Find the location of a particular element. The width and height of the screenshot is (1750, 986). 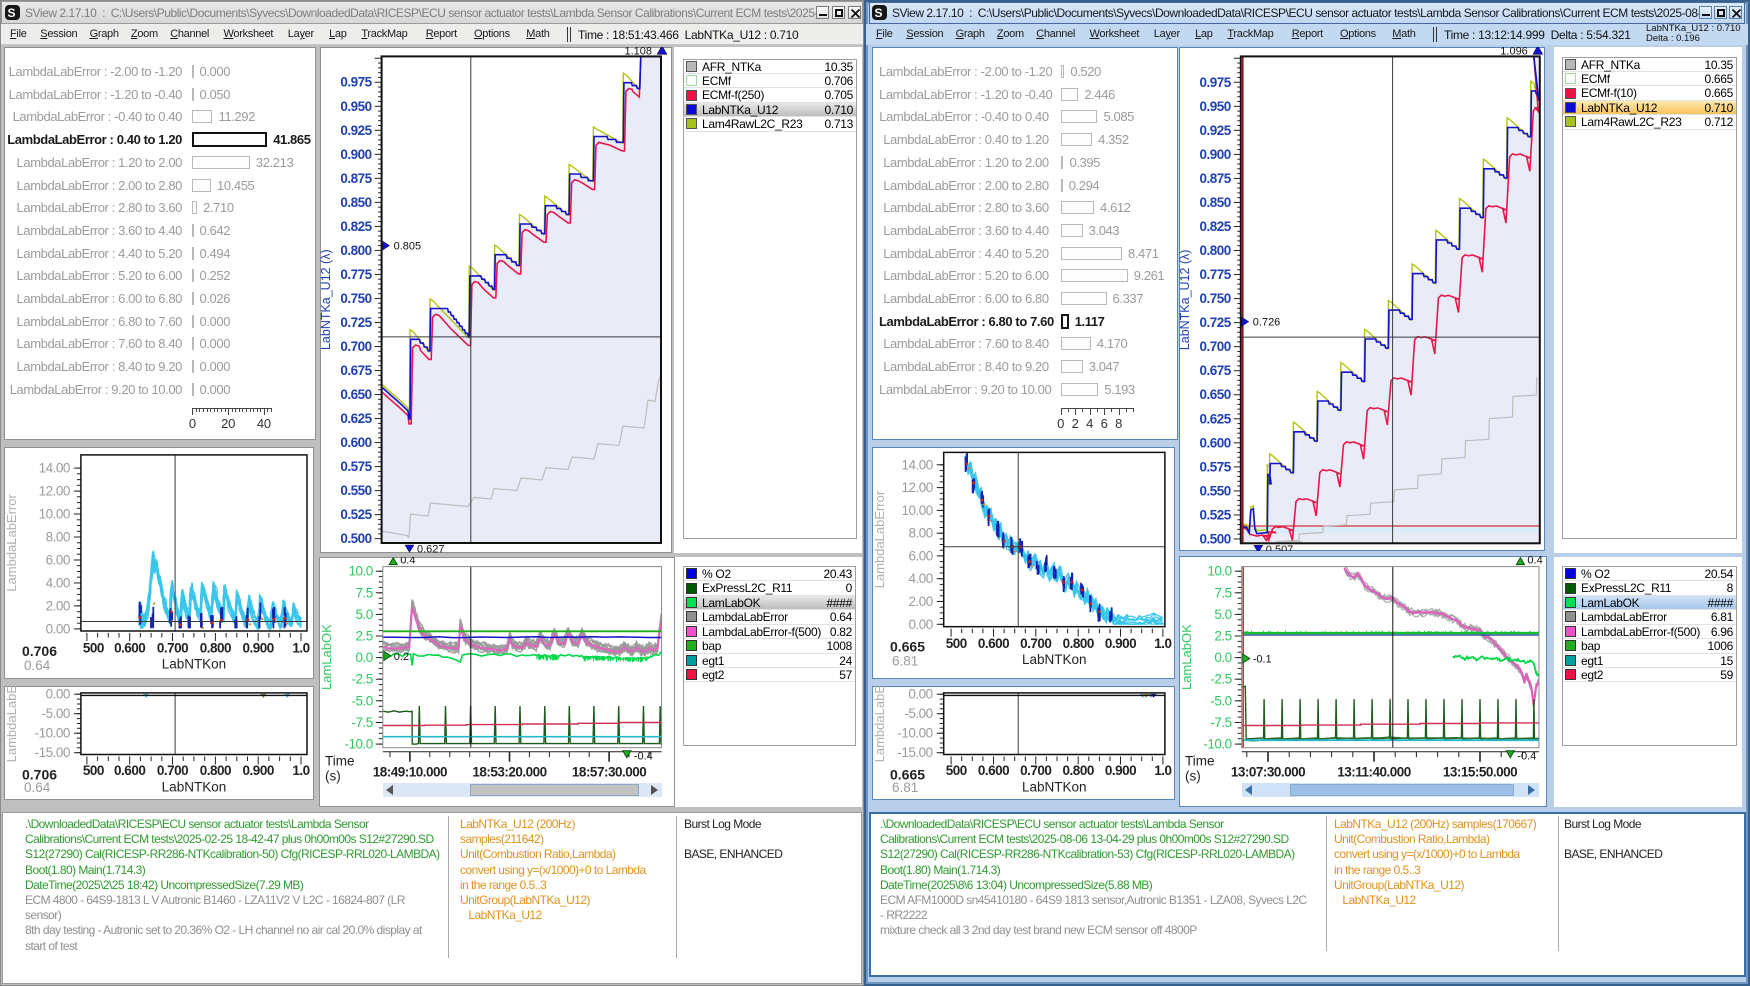

svg-text: 0.925 is located at coordinates (356, 130).